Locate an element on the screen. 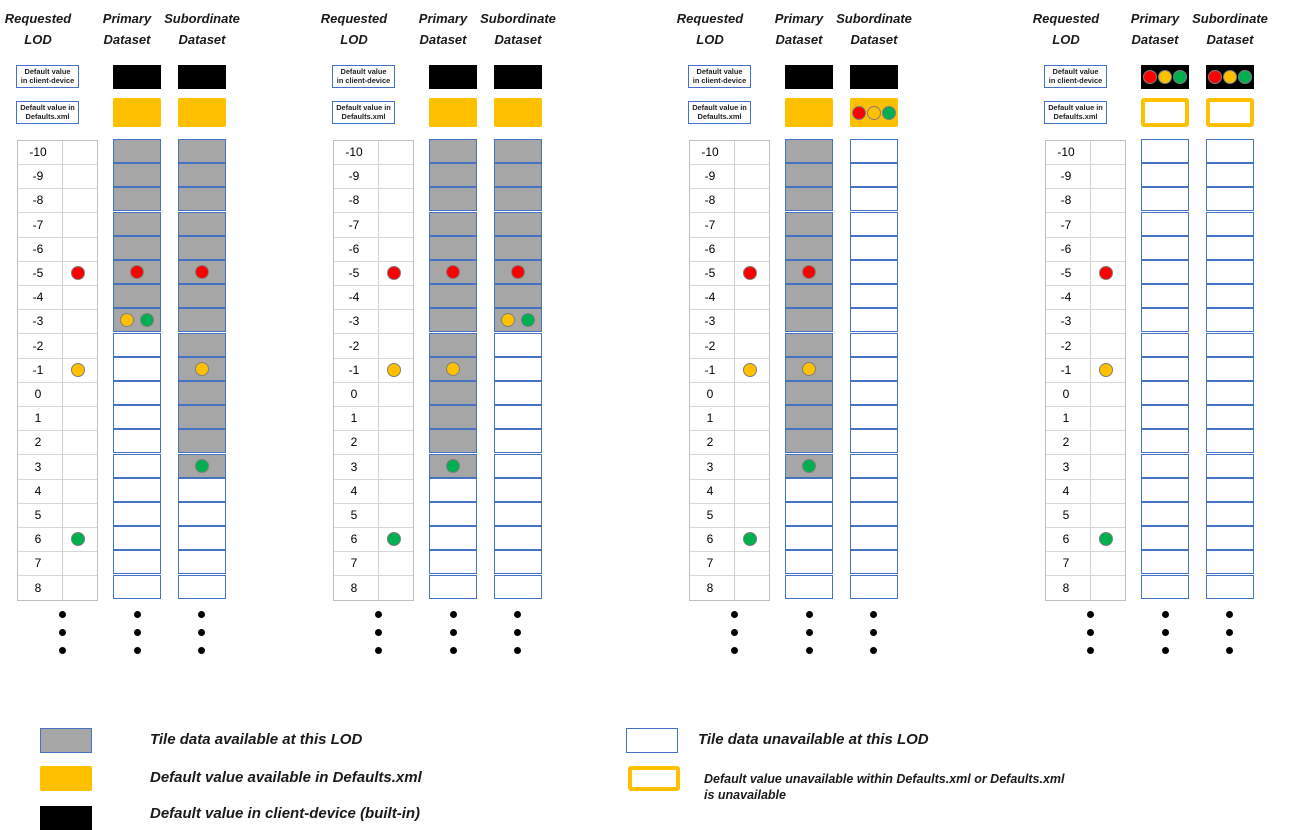 This screenshot has height=830, width=1304. lod-number: -7 is located at coordinates (38, 224).